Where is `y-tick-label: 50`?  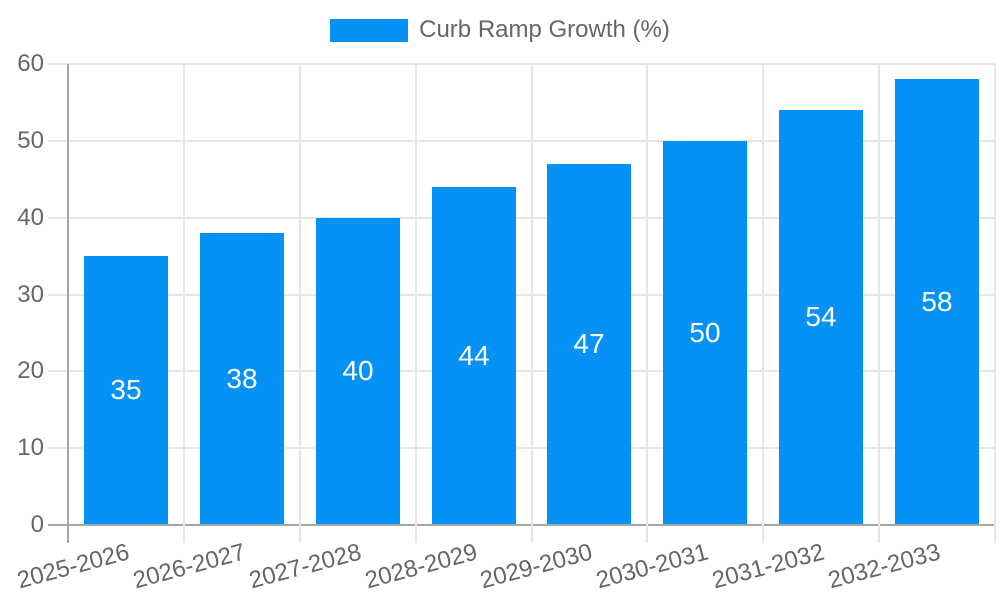 y-tick-label: 50 is located at coordinates (30, 140).